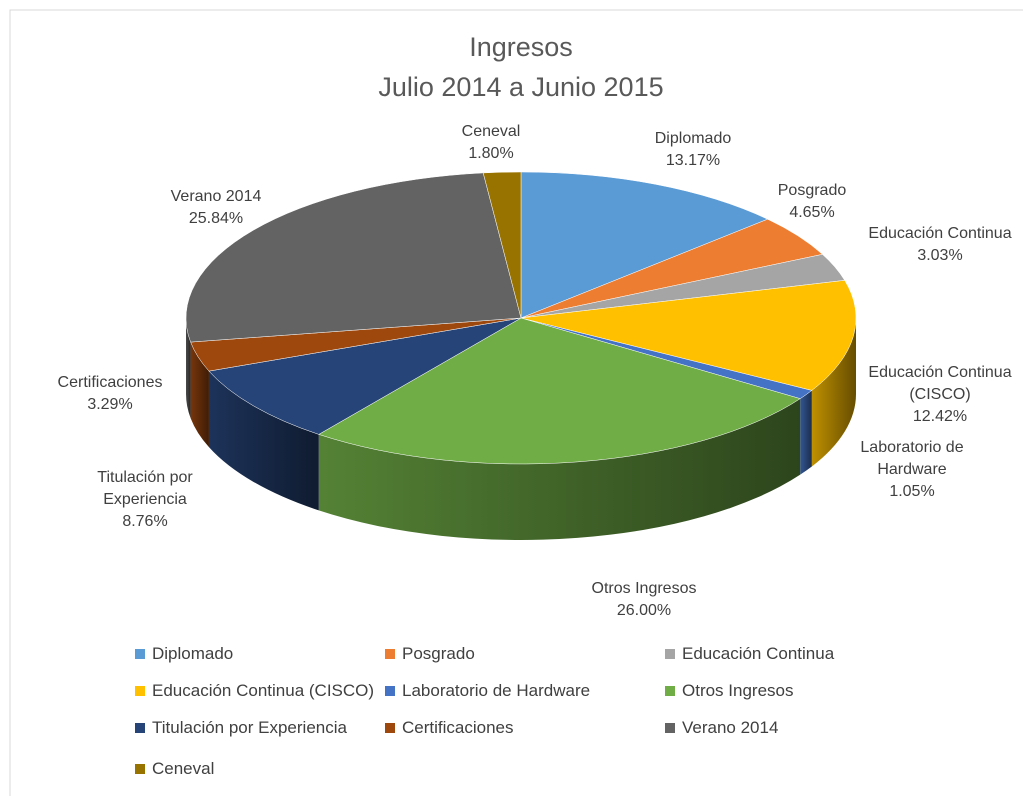 The width and height of the screenshot is (1023, 796). What do you see at coordinates (940, 255) in the screenshot?
I see `data-label-value: 3.03%` at bounding box center [940, 255].